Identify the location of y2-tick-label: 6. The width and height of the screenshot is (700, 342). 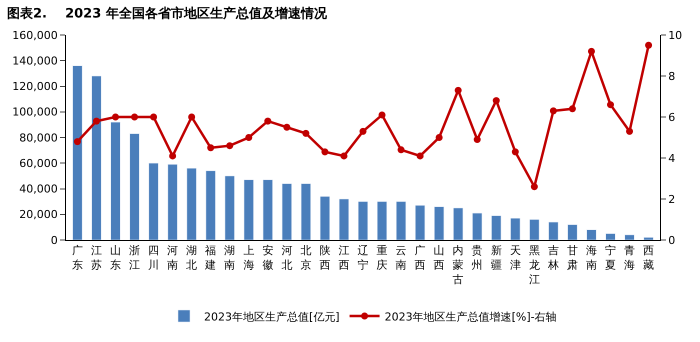
(672, 117).